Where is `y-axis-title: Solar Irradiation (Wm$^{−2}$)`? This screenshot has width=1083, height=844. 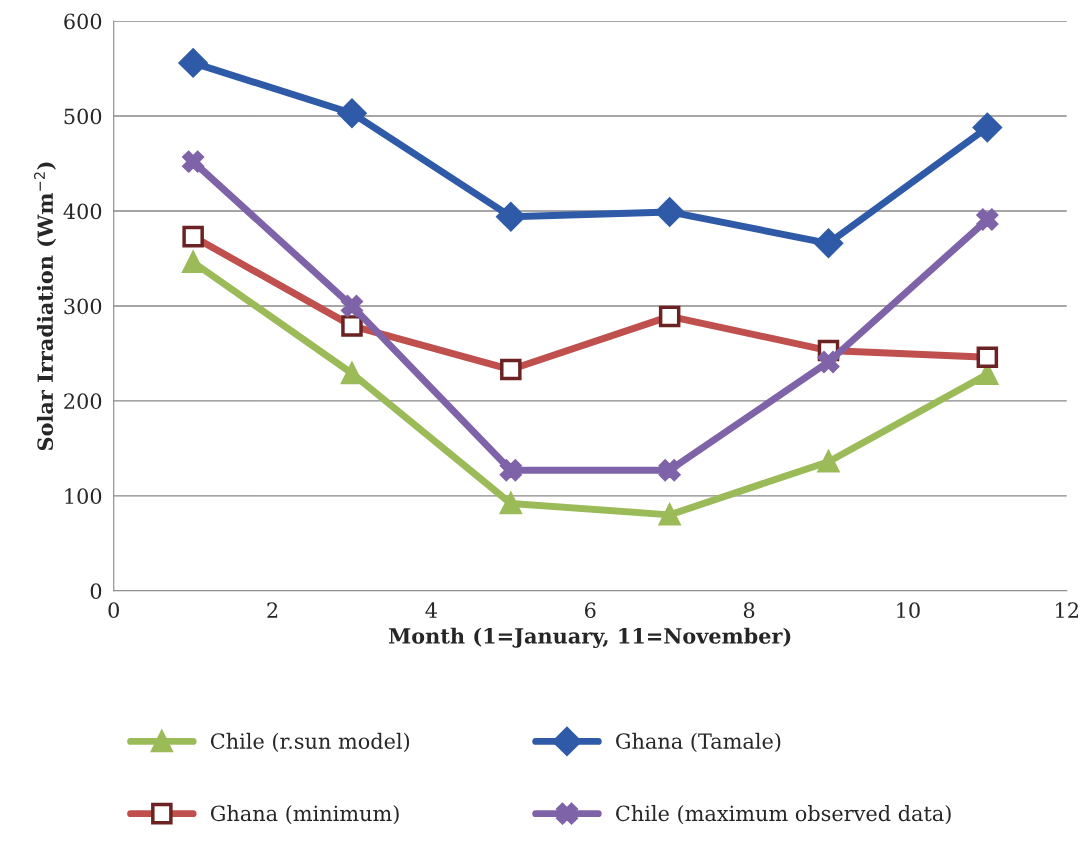 y-axis-title: Solar Irradiation (Wm$^{−2}$) is located at coordinates (45, 306).